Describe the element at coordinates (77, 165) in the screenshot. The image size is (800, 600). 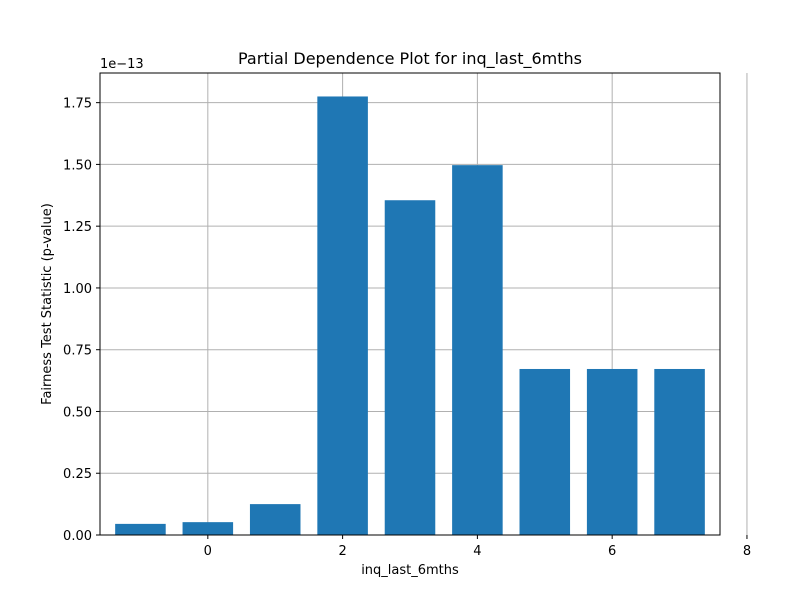
I see `y-tick-label: 1.50` at that location.